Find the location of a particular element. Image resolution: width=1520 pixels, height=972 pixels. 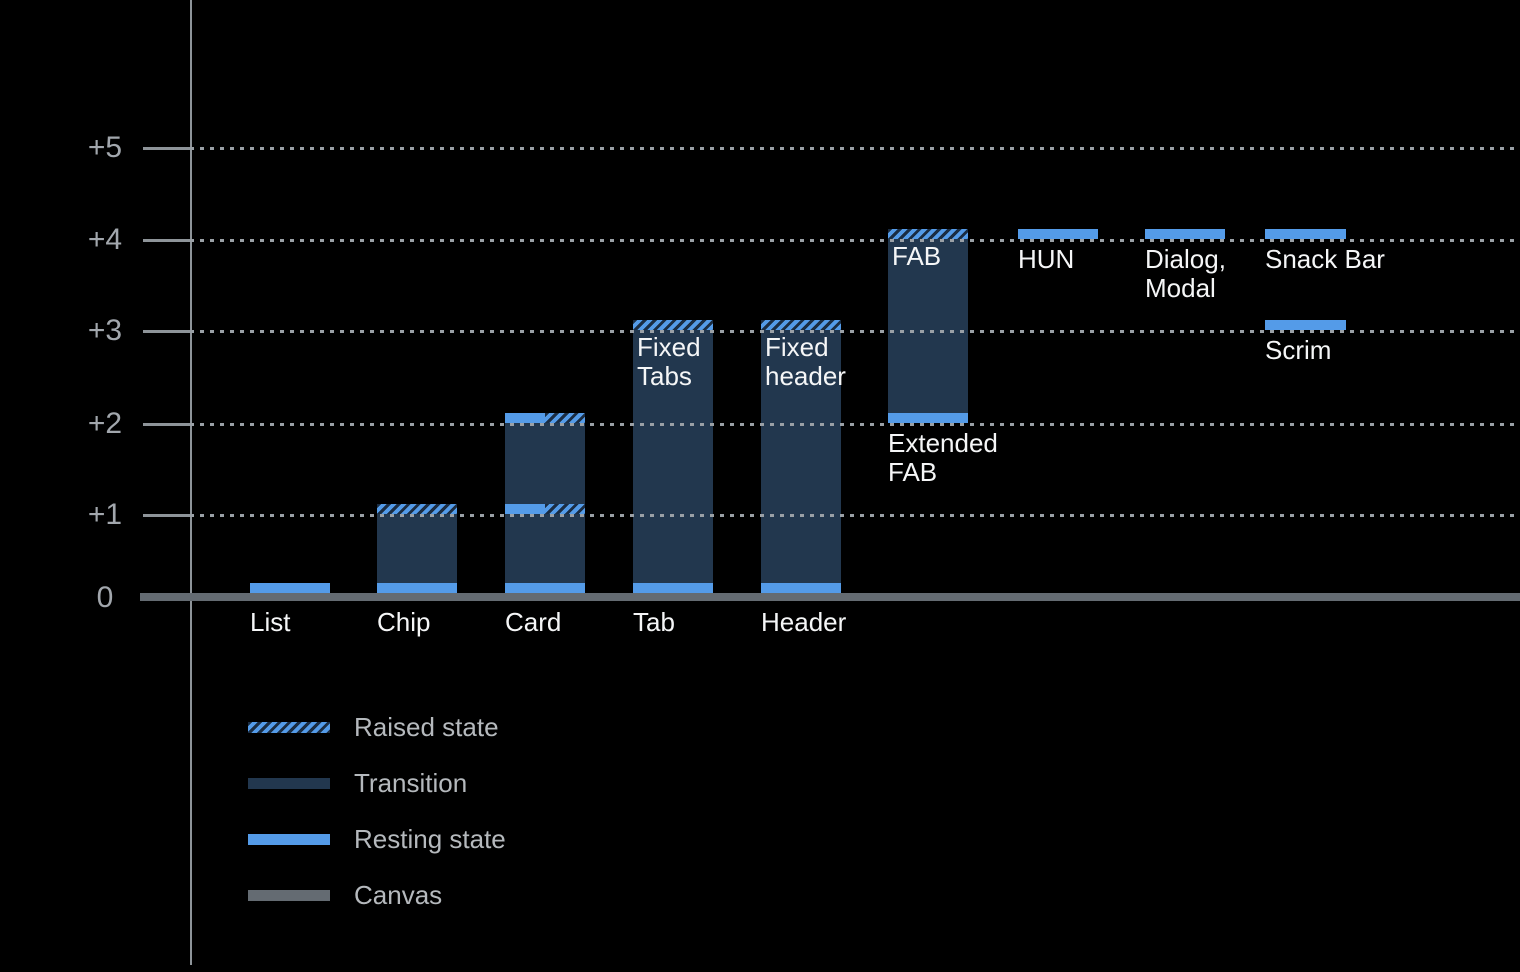

bar-below-label-line: FAB is located at coordinates (913, 472).